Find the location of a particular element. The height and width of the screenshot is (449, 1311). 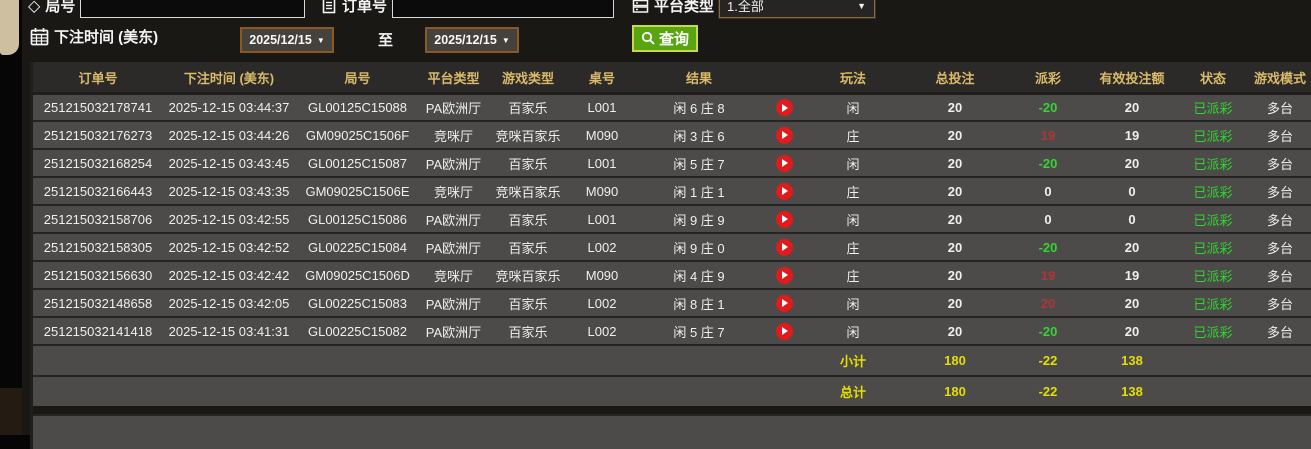

valid-bet-cell: 19 is located at coordinates (1132, 275).